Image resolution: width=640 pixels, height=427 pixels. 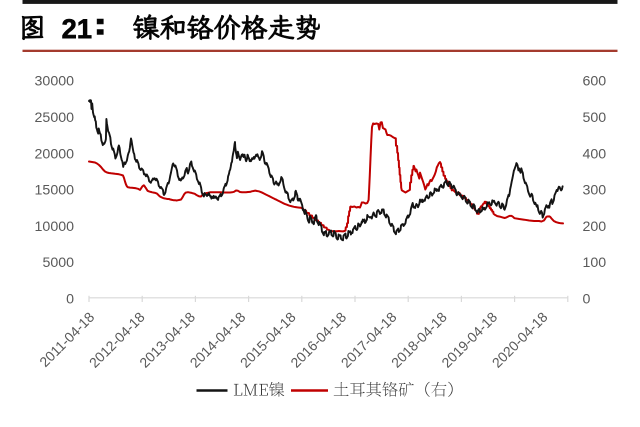 I want to click on svg-text: 5000, so click(x=58, y=263).